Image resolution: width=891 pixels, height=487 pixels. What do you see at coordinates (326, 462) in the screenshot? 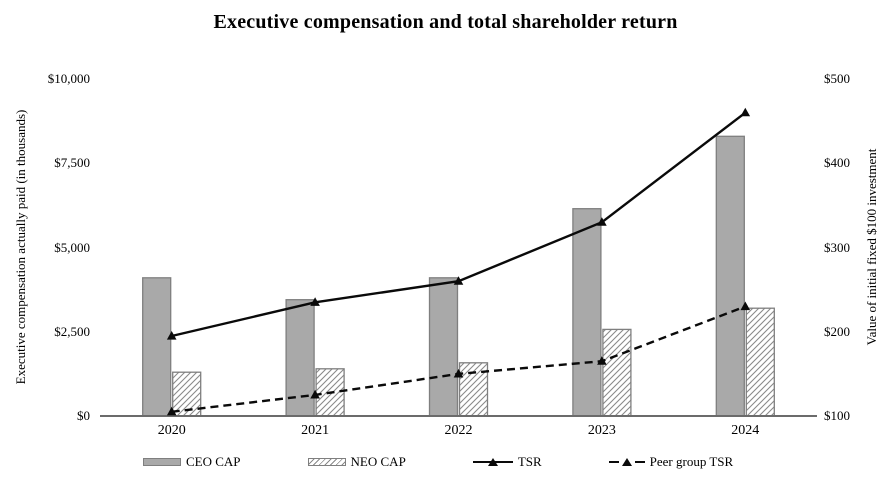
I see `neo-cap-bar-swatch` at bounding box center [326, 462].